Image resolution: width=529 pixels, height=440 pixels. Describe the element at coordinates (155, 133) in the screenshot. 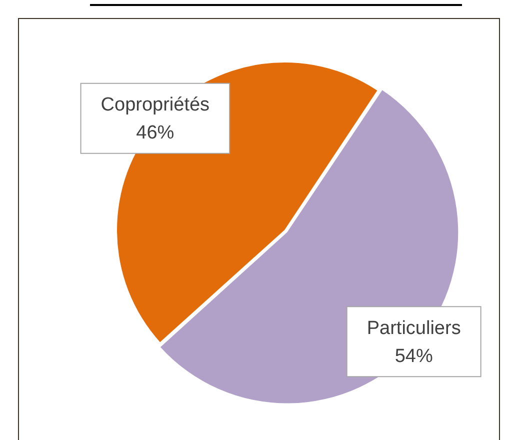

I see `data-label: 46%` at that location.